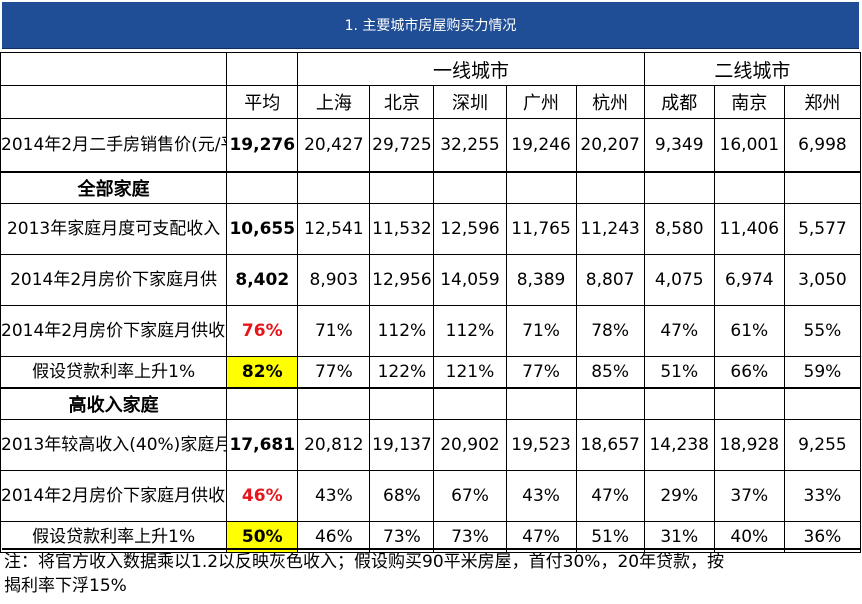 The width and height of the screenshot is (862, 604). What do you see at coordinates (114, 372) in the screenshot?
I see `row-label: 假设贷款利率上升1%` at bounding box center [114, 372].